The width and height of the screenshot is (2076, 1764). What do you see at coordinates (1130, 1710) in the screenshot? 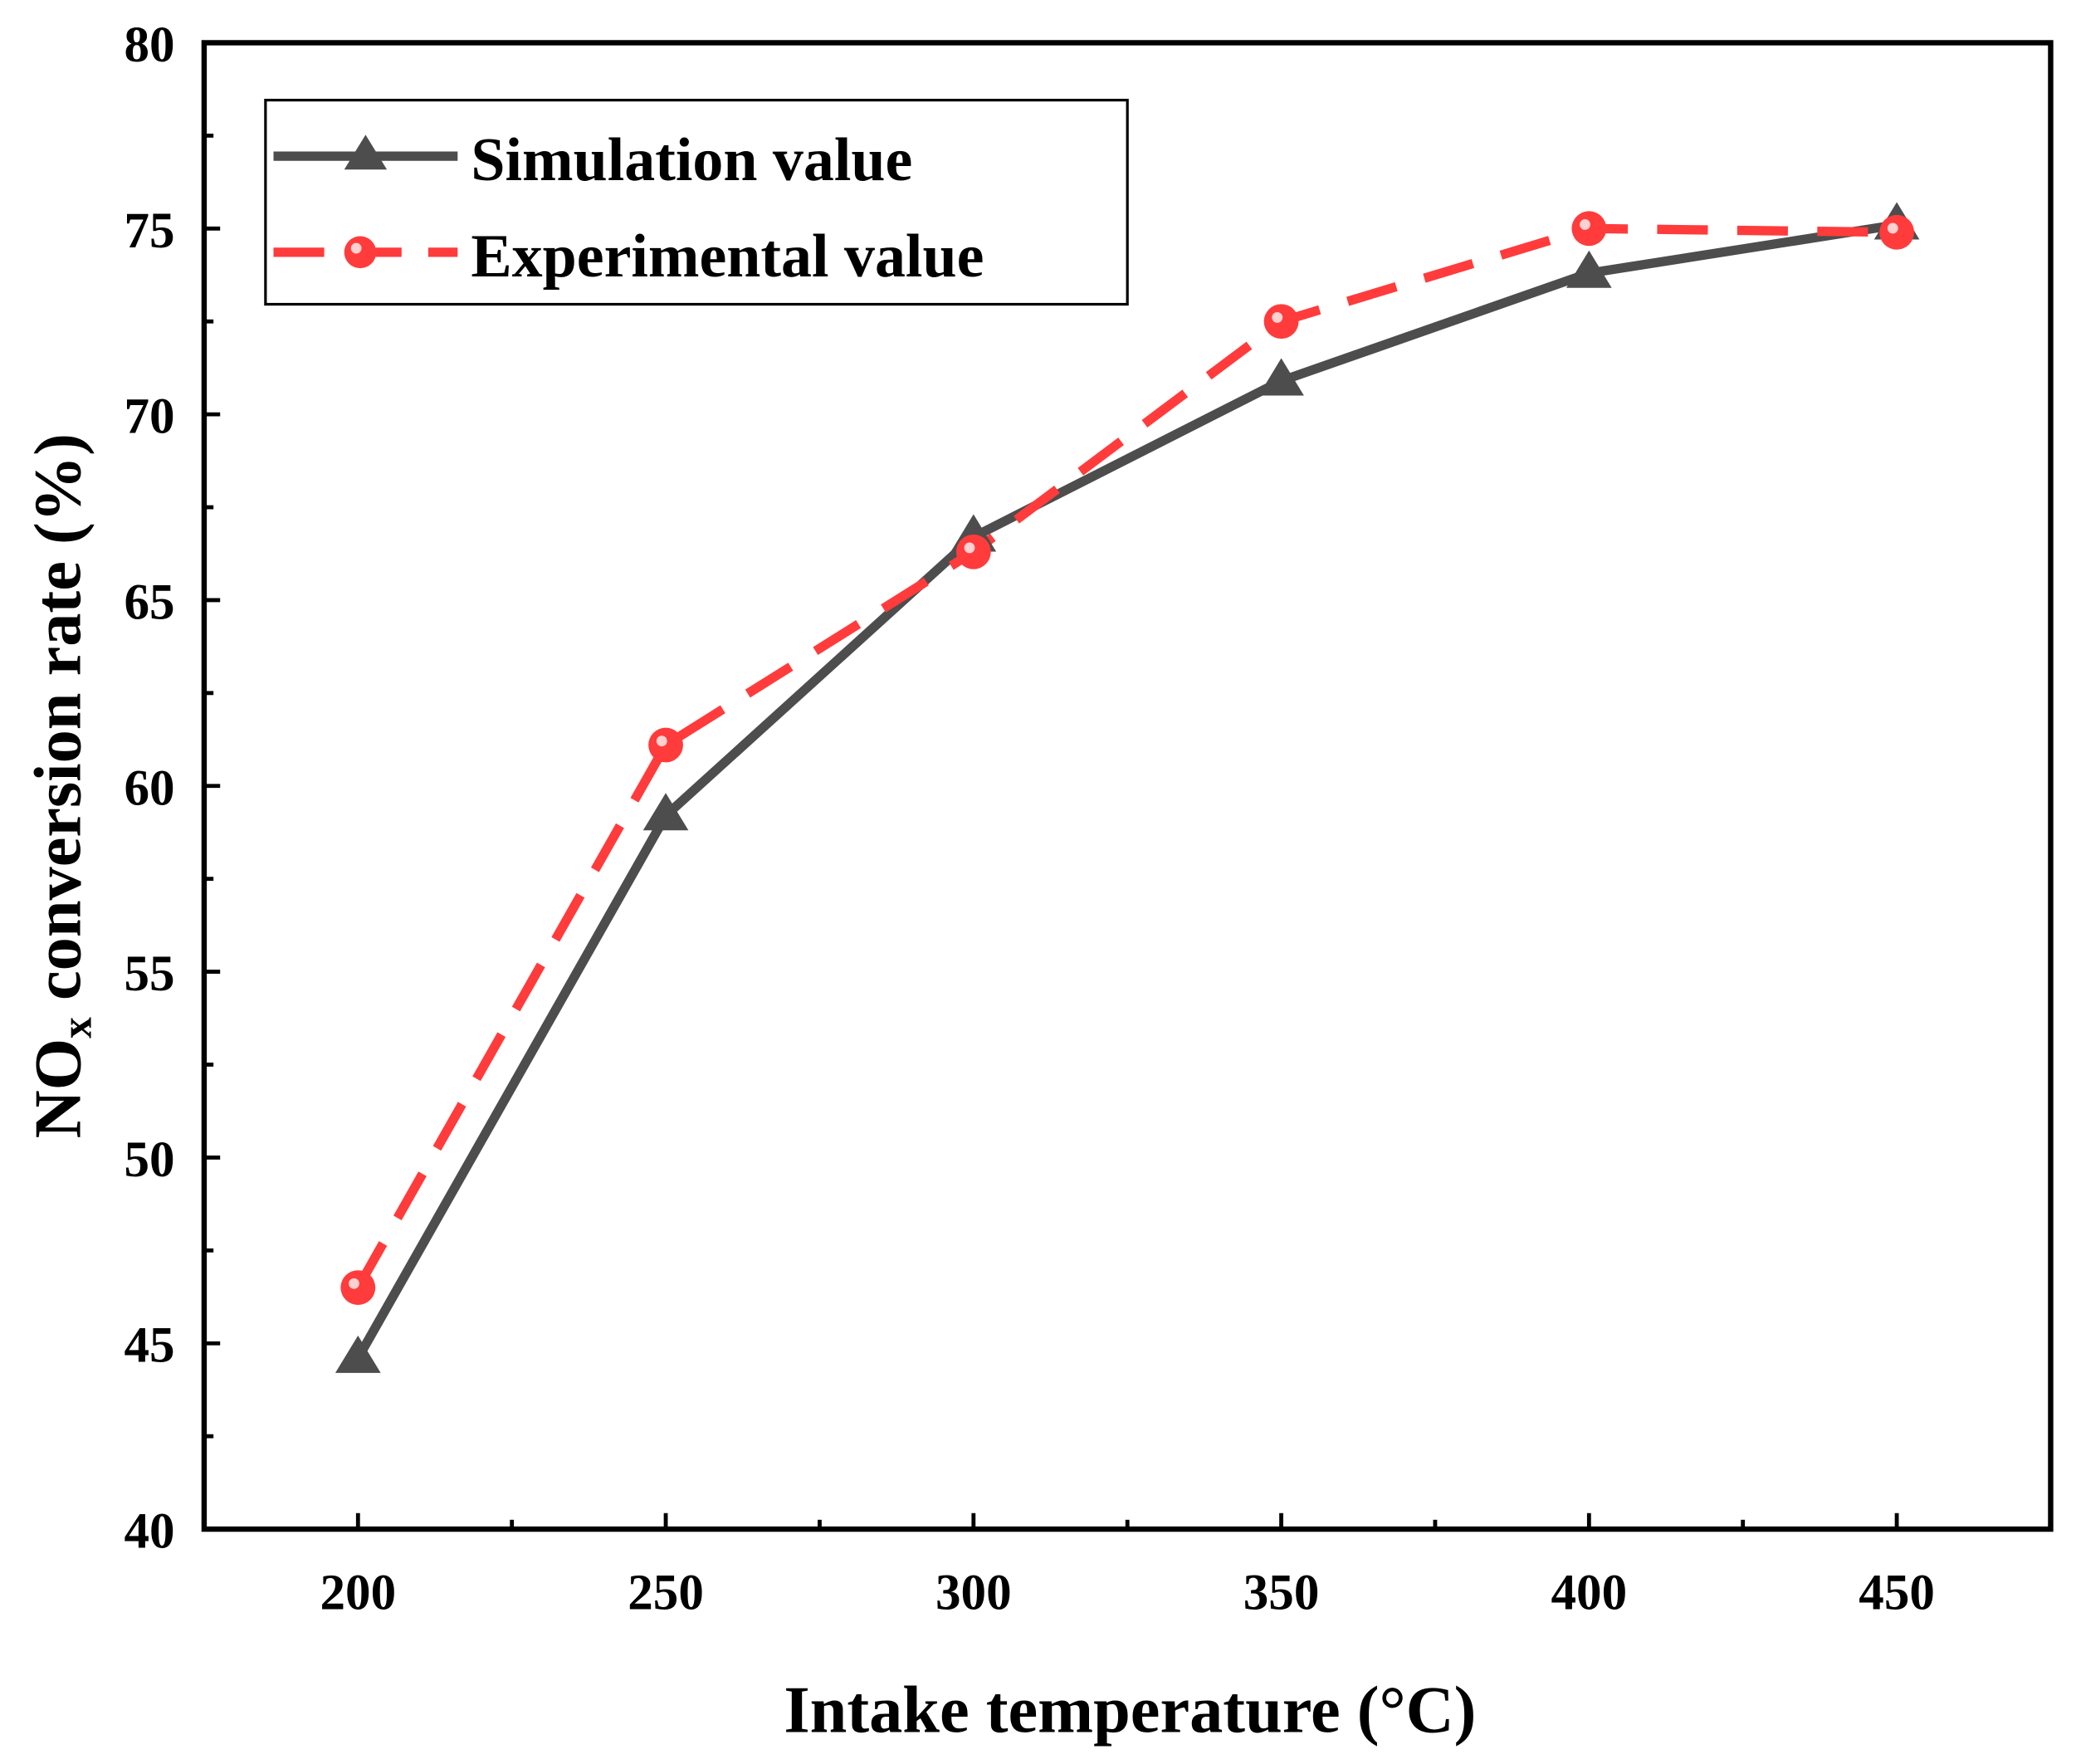
I see `x-axis-label: Intake temperature (°C)` at bounding box center [1130, 1710].